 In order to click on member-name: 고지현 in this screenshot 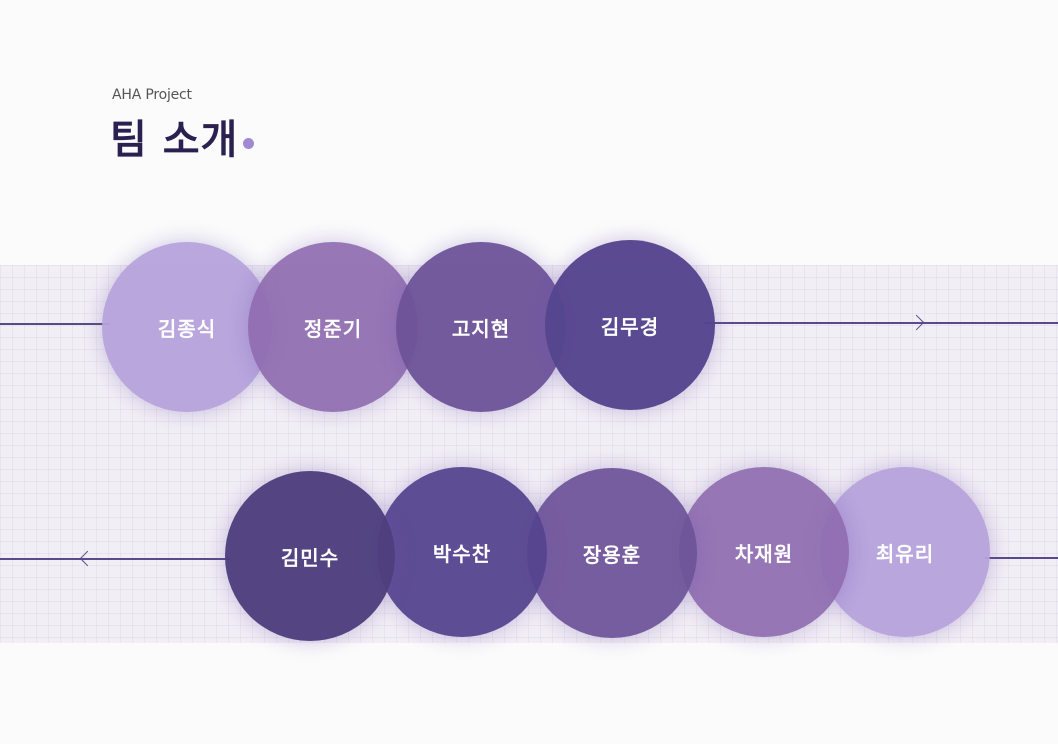, I will do `click(481, 328)`.